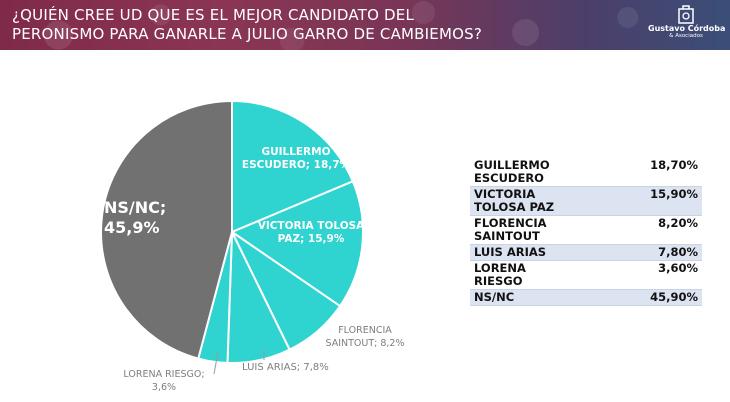 The height and width of the screenshot is (402, 730). What do you see at coordinates (135, 217) in the screenshot?
I see `pie-slice-label: NS/NC; 45,9%` at bounding box center [135, 217].